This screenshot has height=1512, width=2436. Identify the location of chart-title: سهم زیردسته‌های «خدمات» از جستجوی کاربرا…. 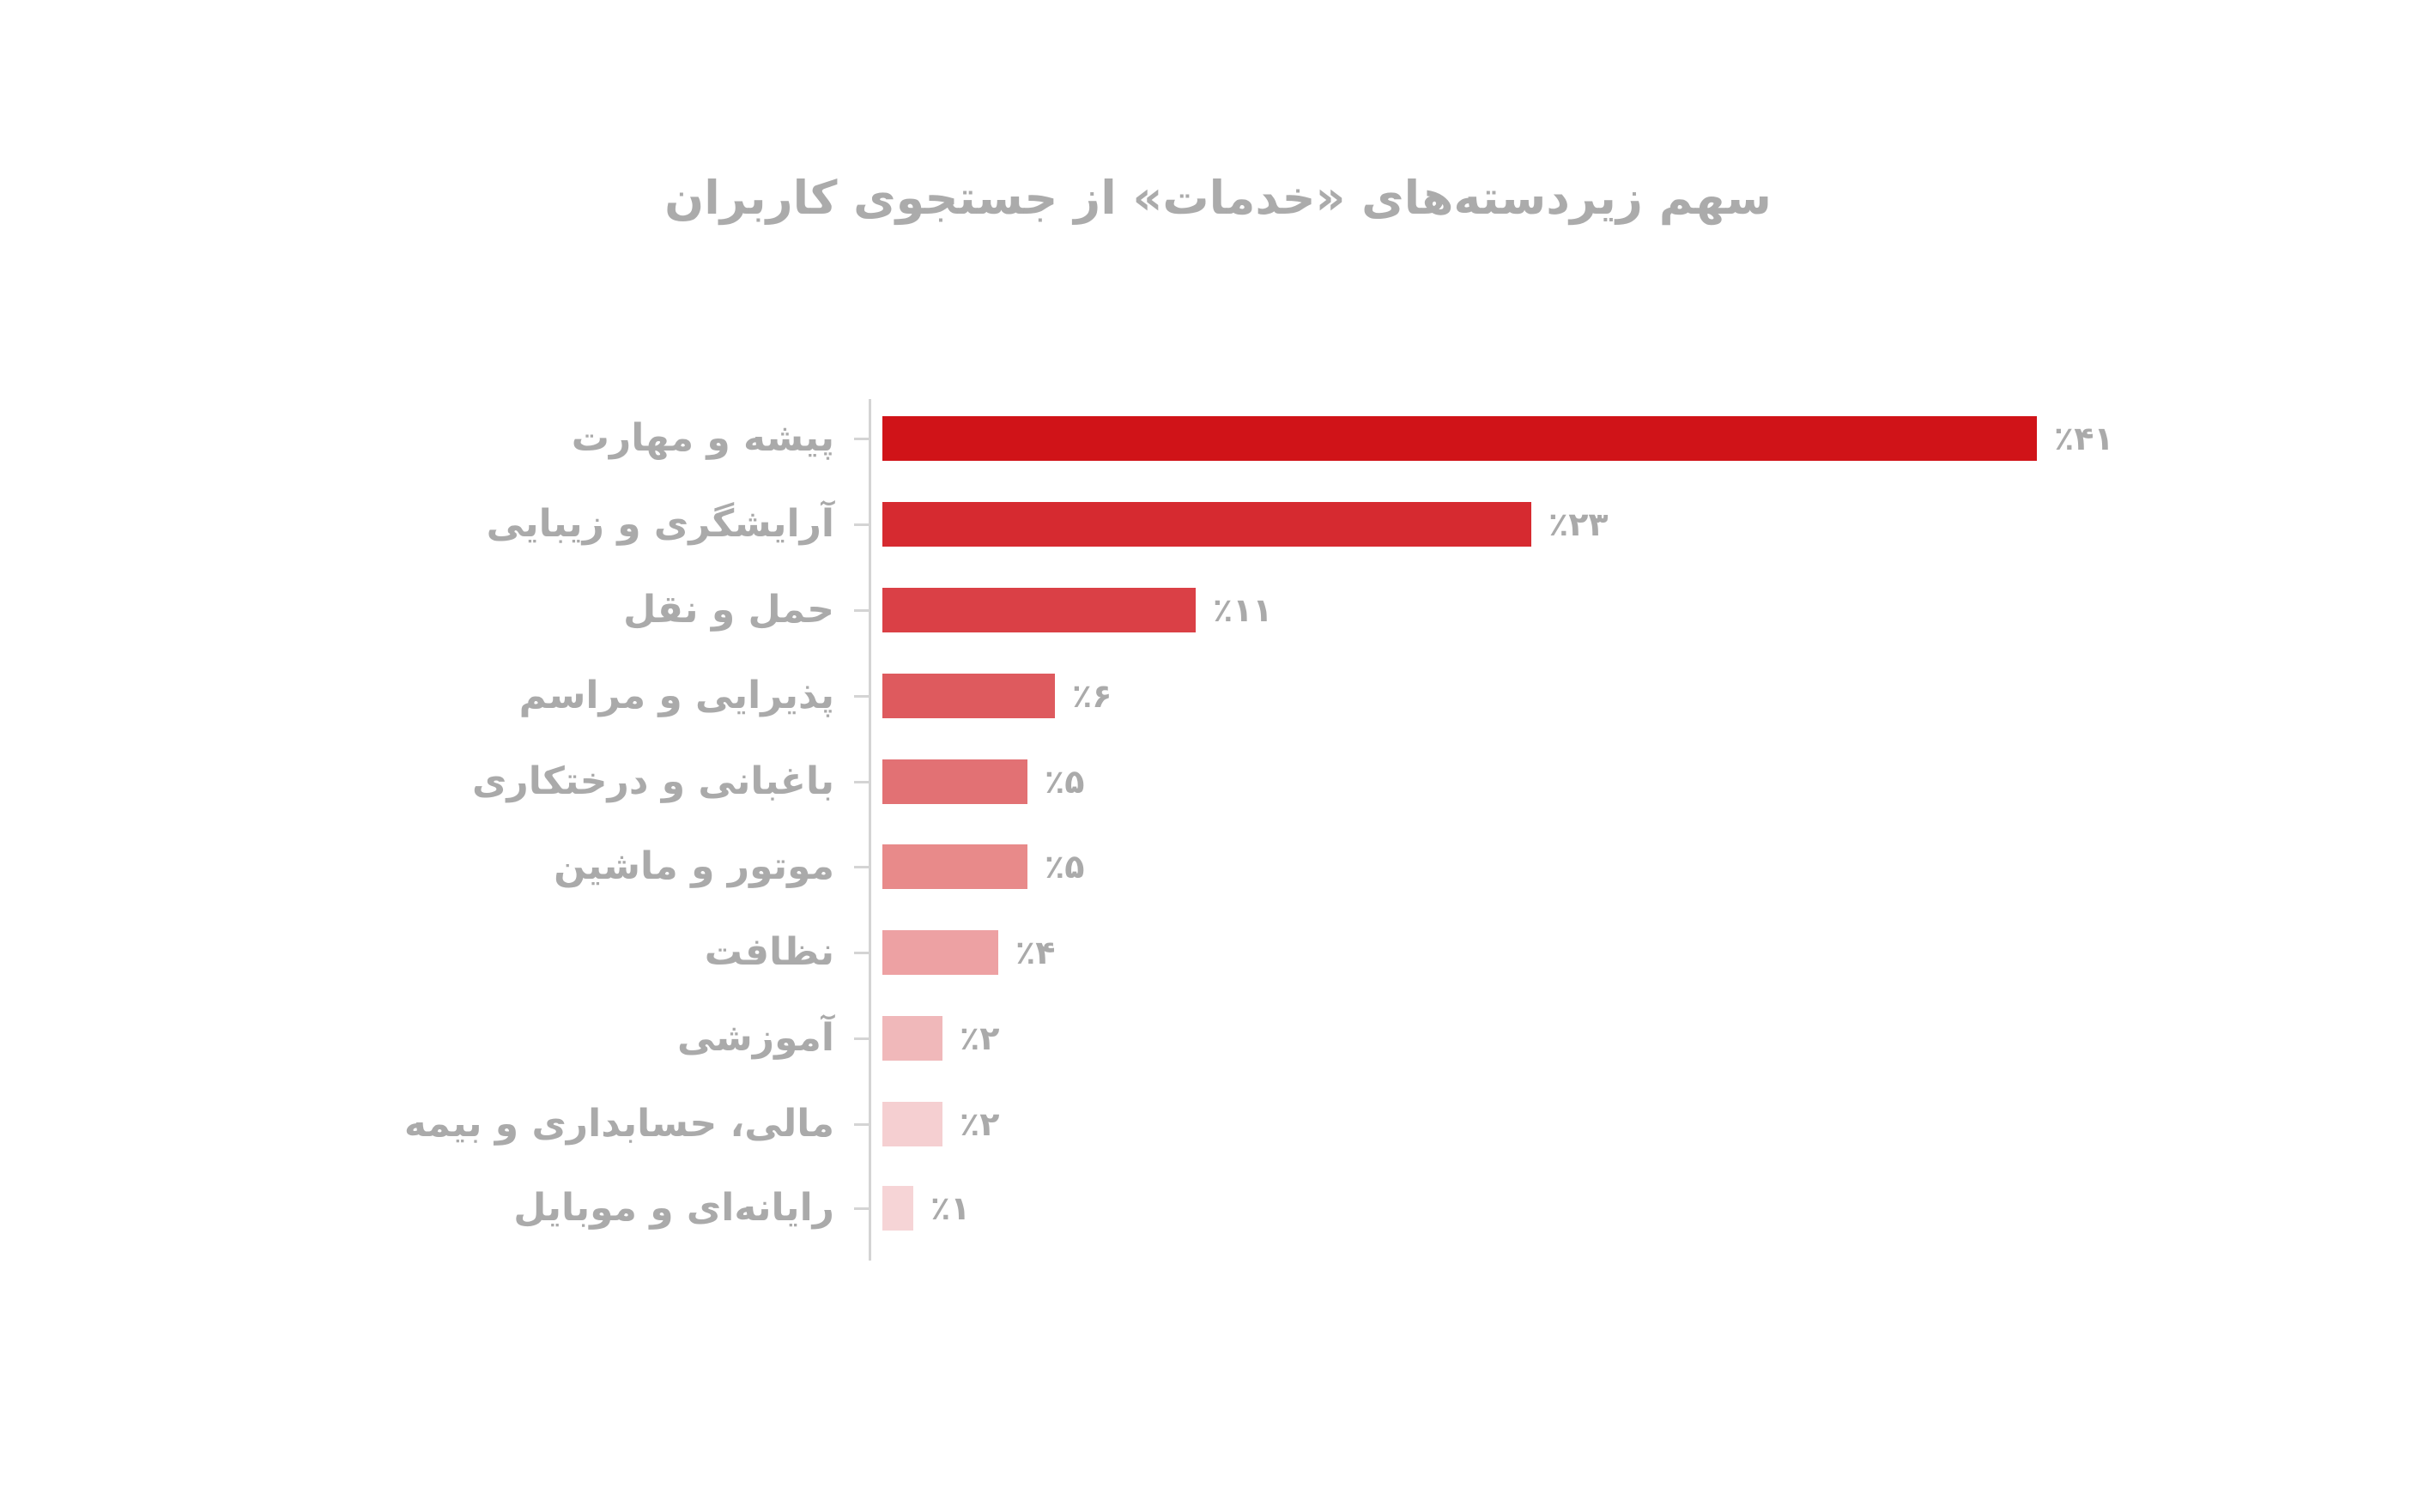
(1218, 198).